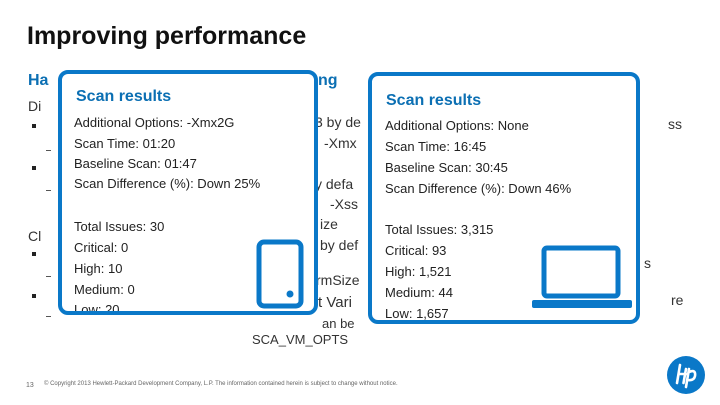 The image size is (720, 405). Describe the element at coordinates (675, 124) in the screenshot. I see `background-fragment-right: ss` at that location.